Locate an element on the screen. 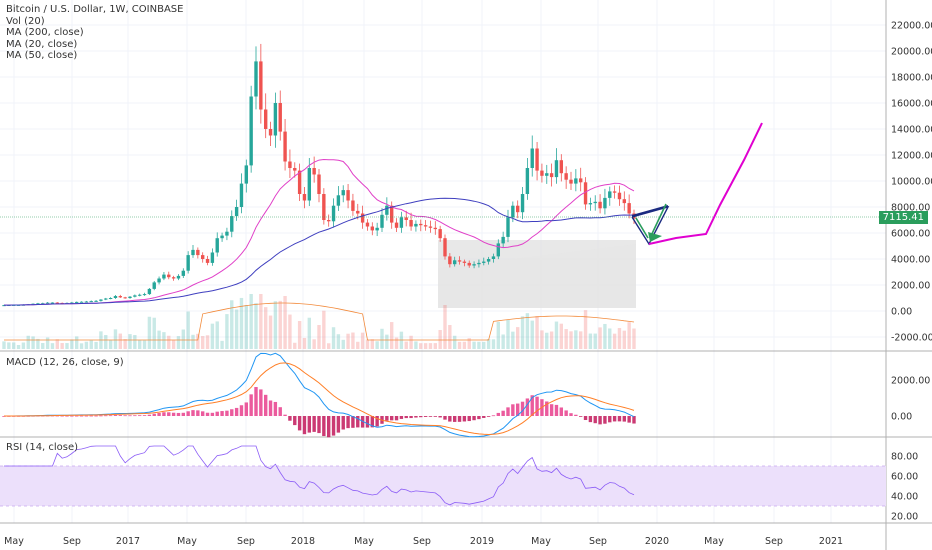 The image size is (932, 550). price-tick-label: 8000.00 is located at coordinates (910, 208).